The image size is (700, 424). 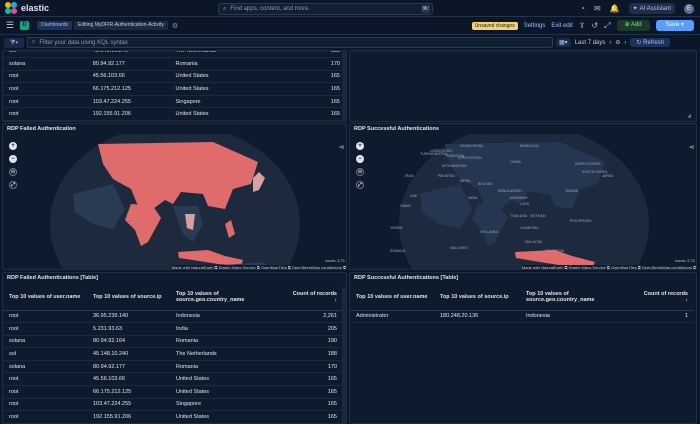 What do you see at coordinates (173, 342) in the screenshot?
I see `table-row: solana 80.94.92.164 Romania 190` at bounding box center [173, 342].